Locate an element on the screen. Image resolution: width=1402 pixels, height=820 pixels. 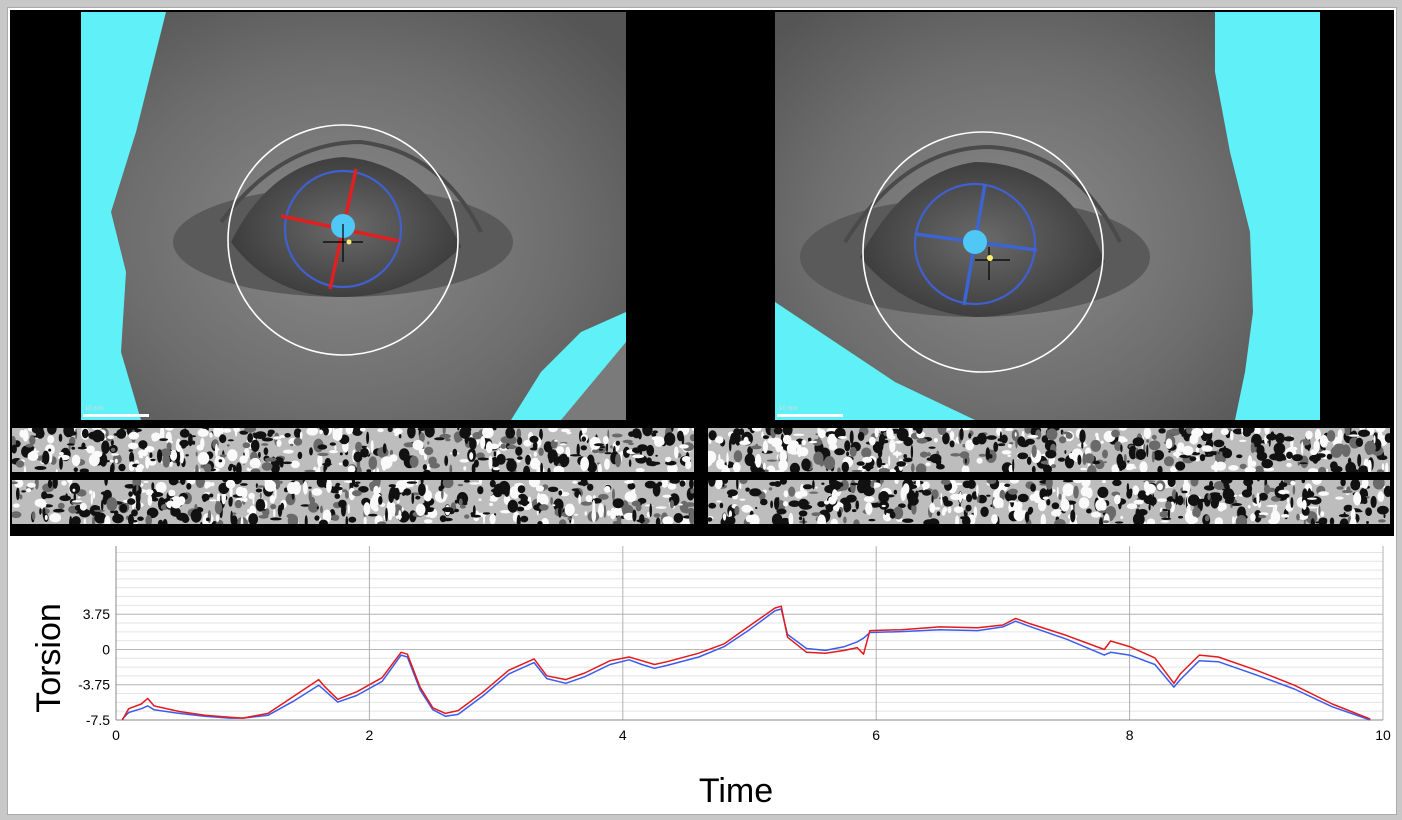
y-tick-label: -7.5 is located at coordinates (98, 720).